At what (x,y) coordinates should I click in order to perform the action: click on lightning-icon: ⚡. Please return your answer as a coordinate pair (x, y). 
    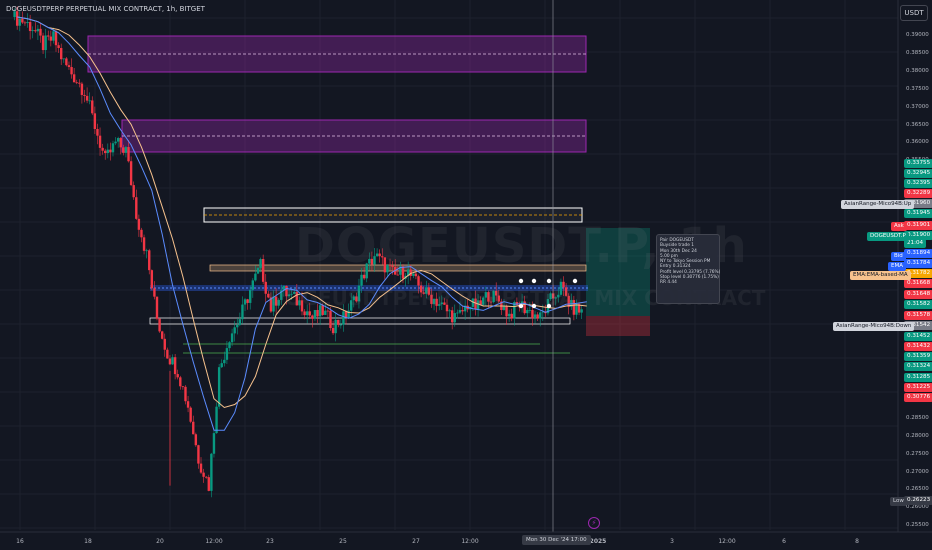
    Looking at the image, I should click on (594, 523).